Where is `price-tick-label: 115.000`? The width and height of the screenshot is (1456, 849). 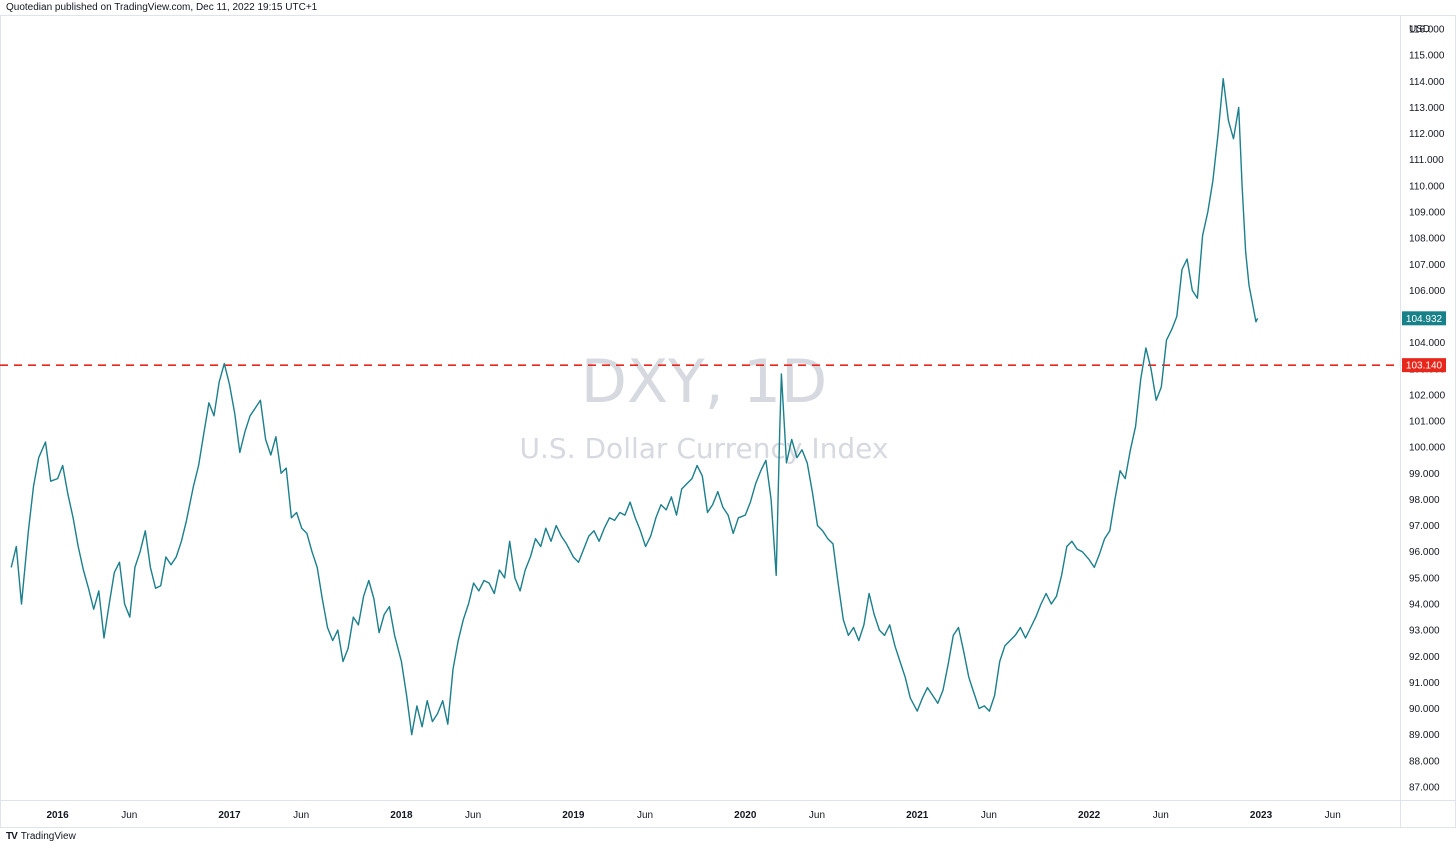 price-tick-label: 115.000 is located at coordinates (1427, 56).